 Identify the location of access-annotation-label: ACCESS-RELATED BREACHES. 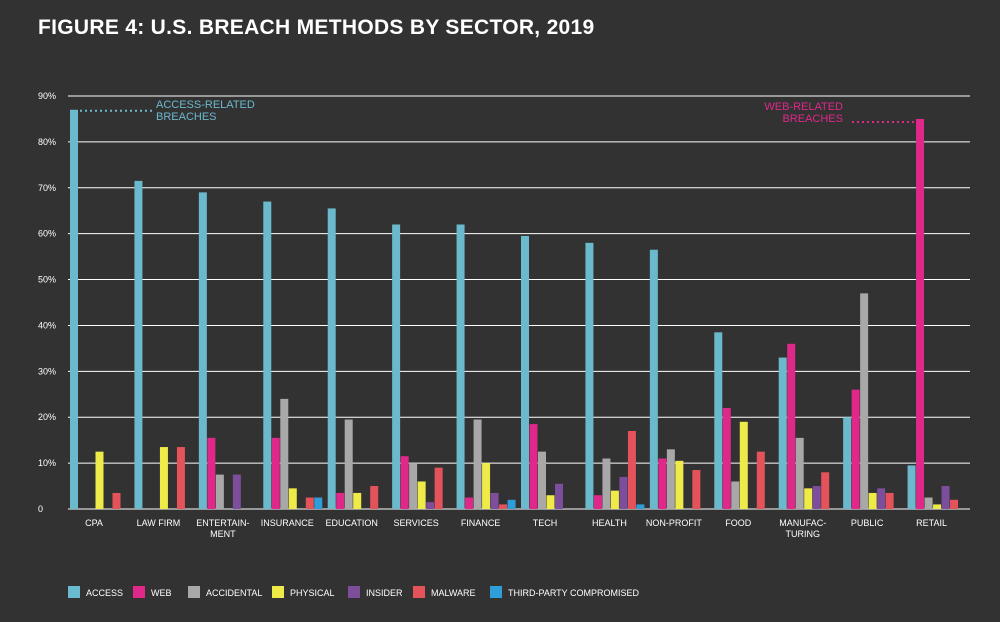
(205, 111).